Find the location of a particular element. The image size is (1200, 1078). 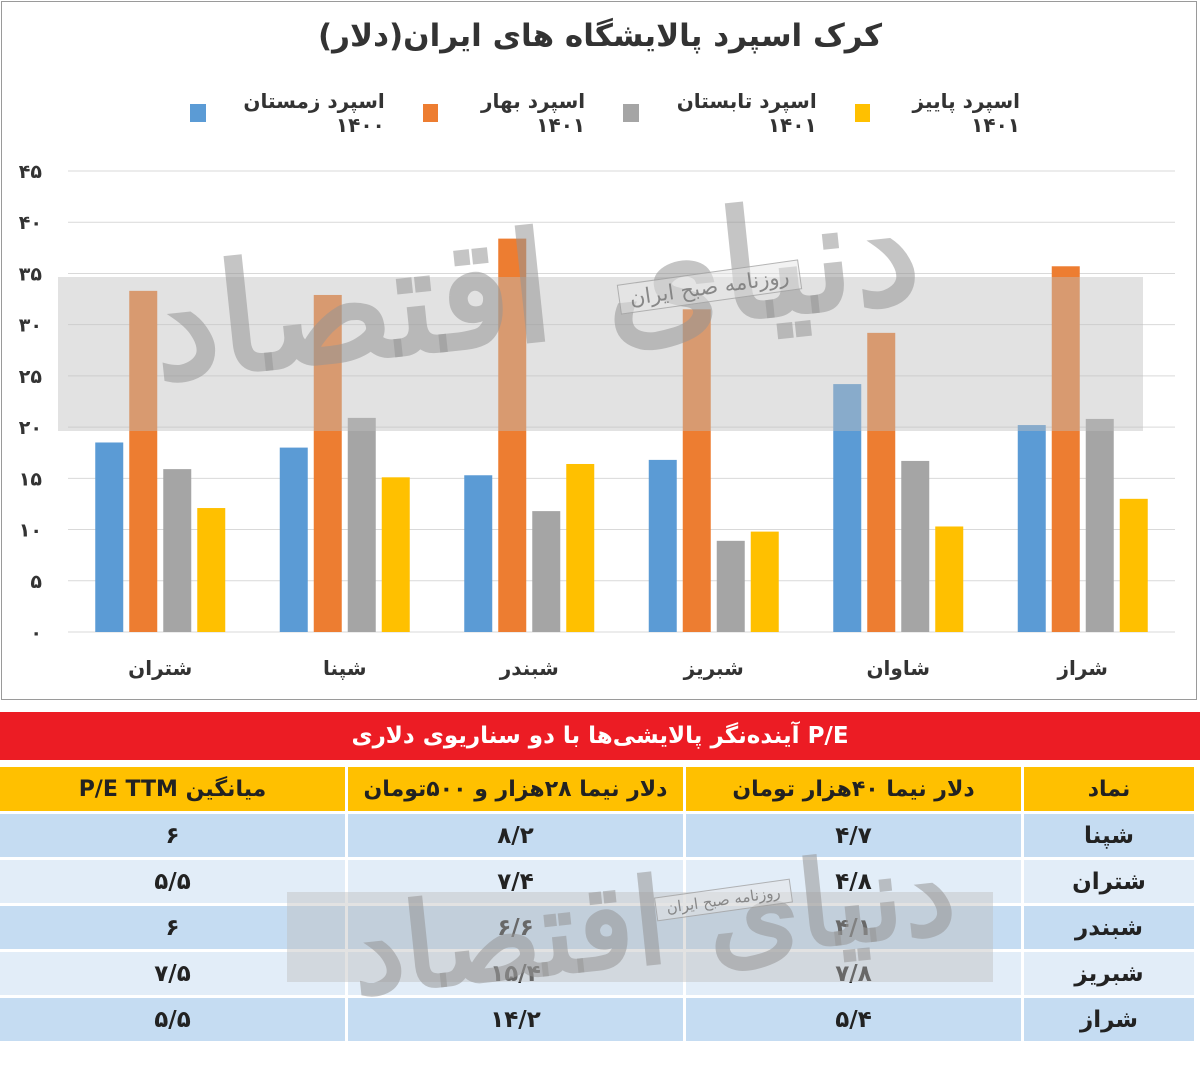

y-tick-label: ۳۵ is located at coordinates (31, 274).